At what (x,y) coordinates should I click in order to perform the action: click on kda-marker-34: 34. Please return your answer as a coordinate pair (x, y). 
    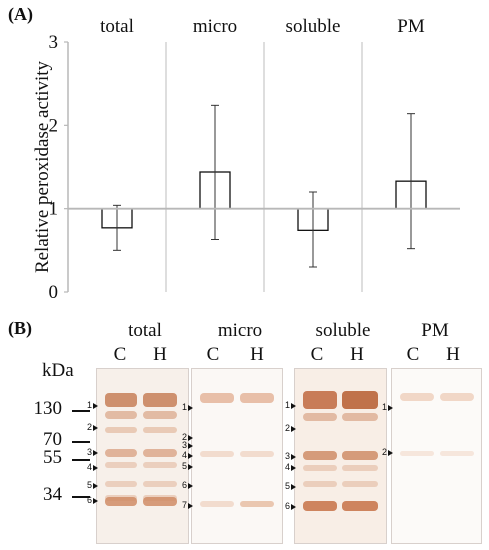
    Looking at the image, I should click on (52, 494).